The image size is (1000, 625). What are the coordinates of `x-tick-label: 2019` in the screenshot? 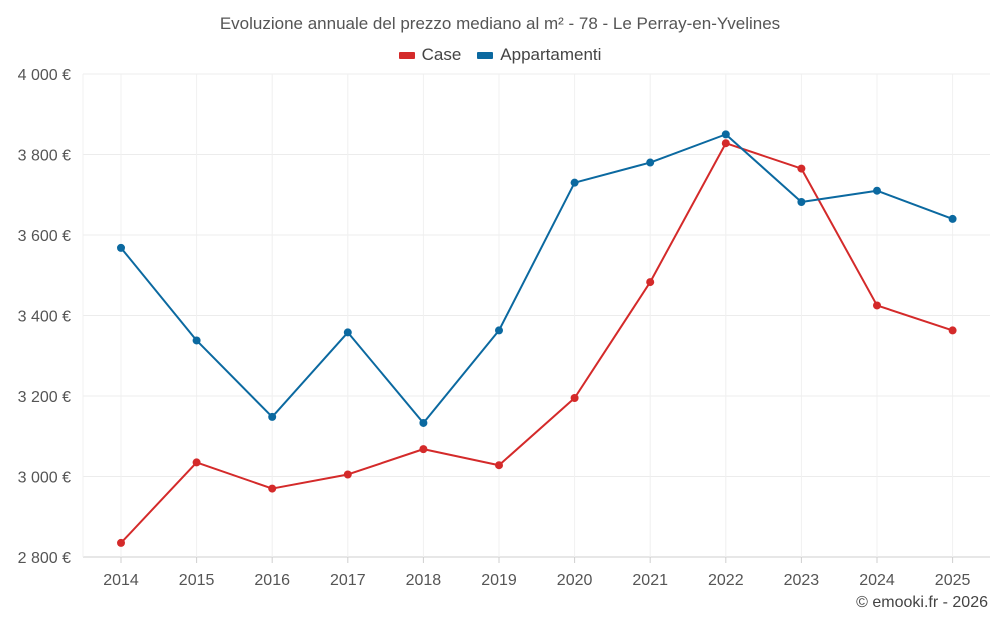 It's located at (499, 580).